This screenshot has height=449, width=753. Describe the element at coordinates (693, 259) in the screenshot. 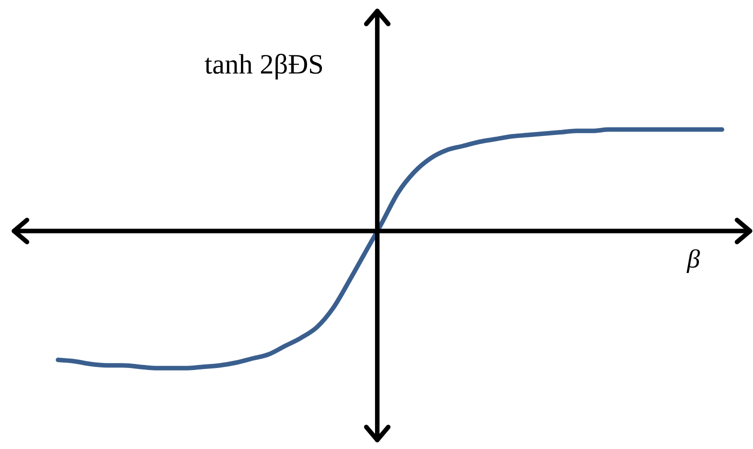

I see `x-axis-title: β` at that location.